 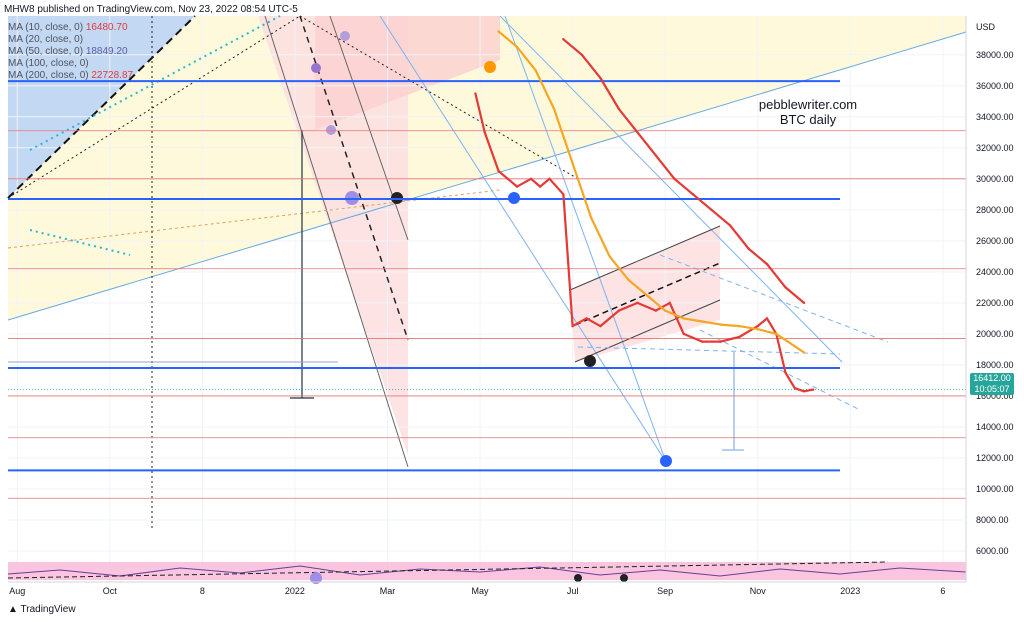 I want to click on oscillator-pane, so click(x=487, y=572).